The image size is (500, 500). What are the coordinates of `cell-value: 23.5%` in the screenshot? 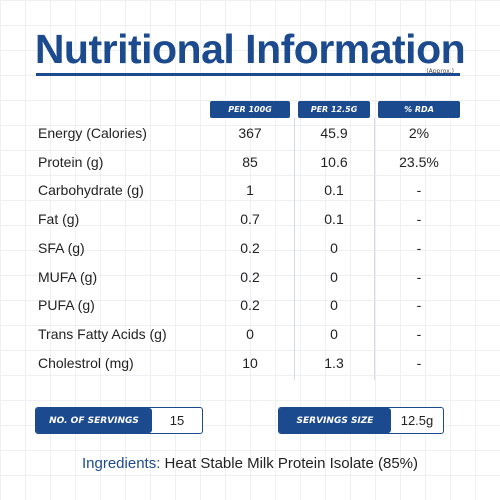 It's located at (419, 161).